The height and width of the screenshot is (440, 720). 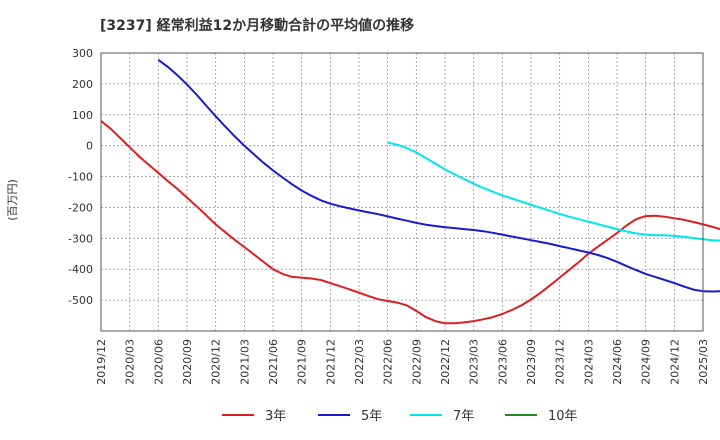 What do you see at coordinates (302, 362) in the screenshot?
I see `x-tick-label: 2021/09` at bounding box center [302, 362].